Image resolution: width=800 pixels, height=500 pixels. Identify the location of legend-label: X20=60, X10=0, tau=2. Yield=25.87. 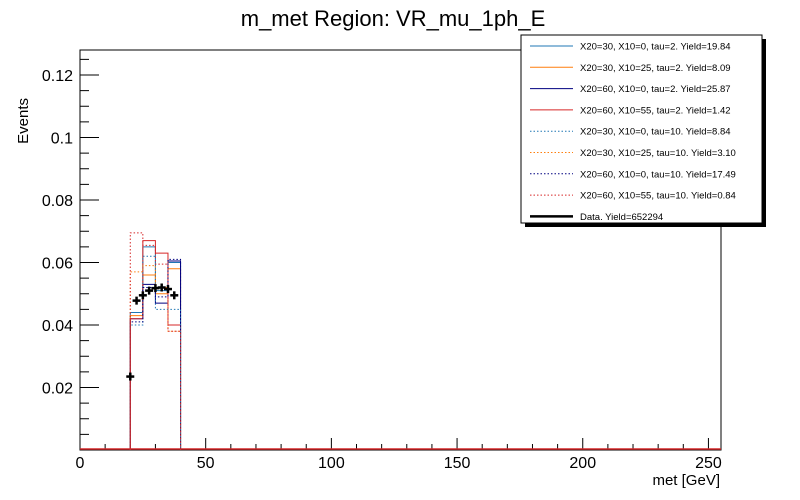
(655, 89).